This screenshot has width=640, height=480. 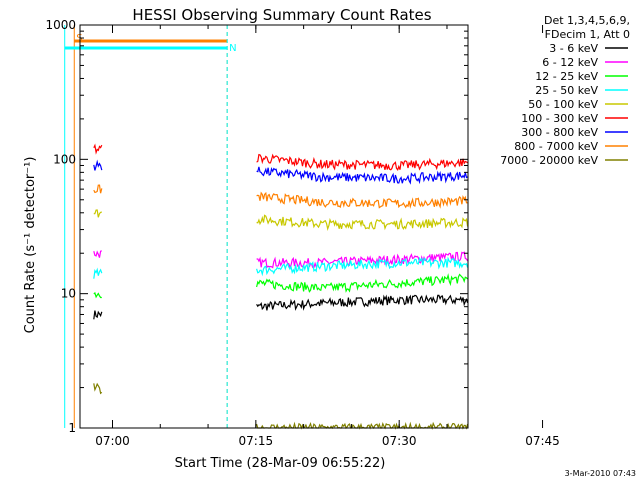 What do you see at coordinates (64, 159) in the screenshot?
I see `y-tick-label-2: 100` at bounding box center [64, 159].